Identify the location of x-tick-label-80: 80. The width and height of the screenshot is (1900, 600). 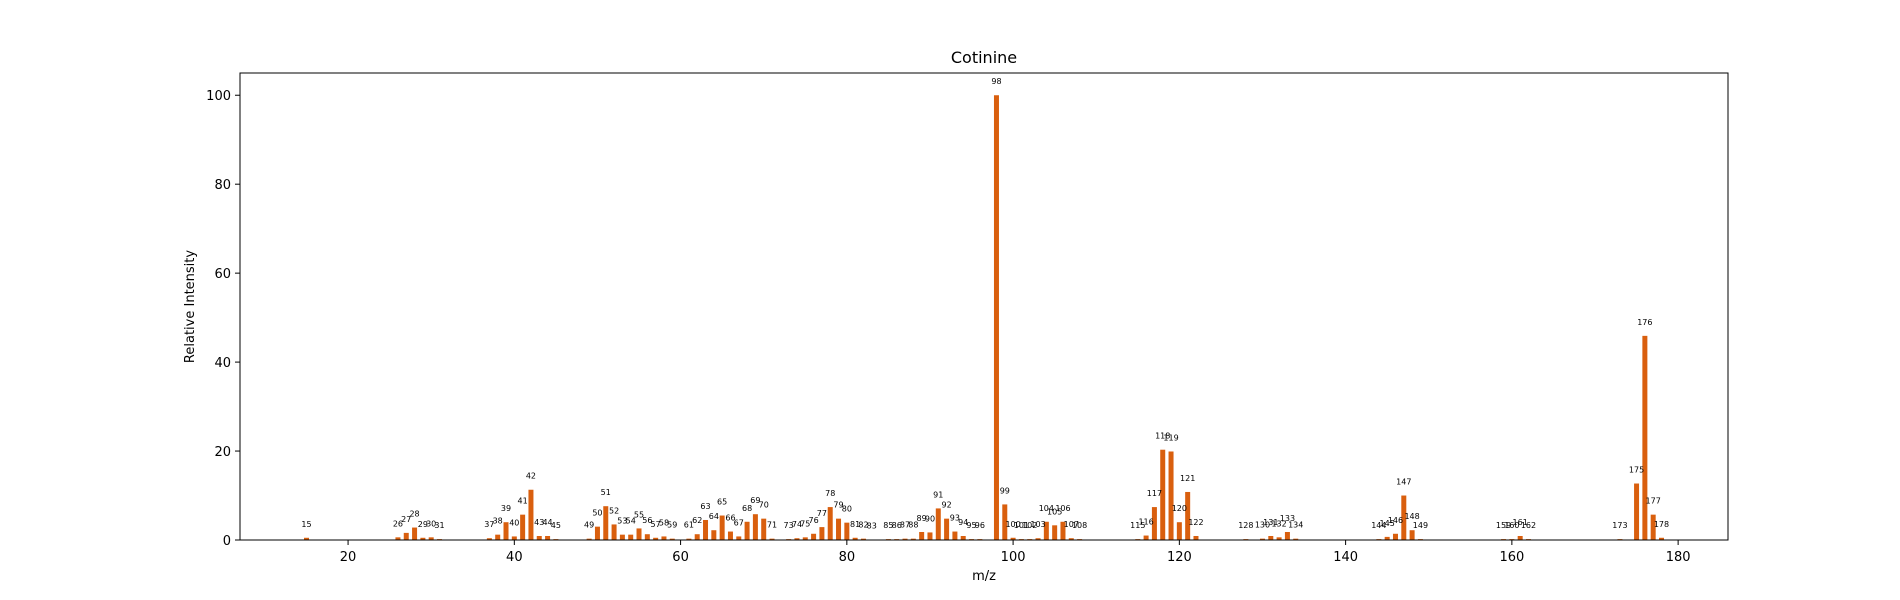
(847, 557).